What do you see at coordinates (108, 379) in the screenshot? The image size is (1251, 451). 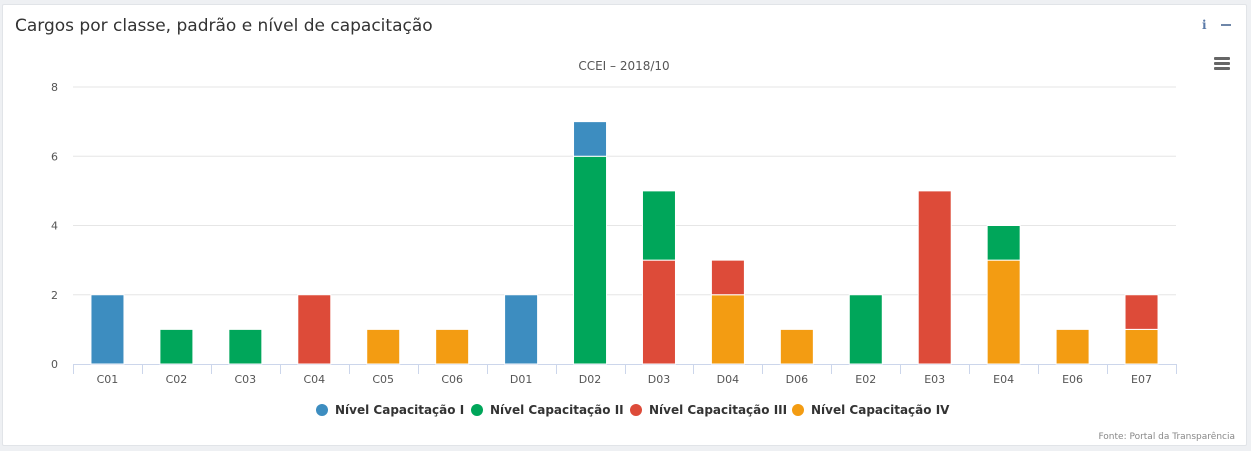 I see `x-tick-label: C01` at bounding box center [108, 379].